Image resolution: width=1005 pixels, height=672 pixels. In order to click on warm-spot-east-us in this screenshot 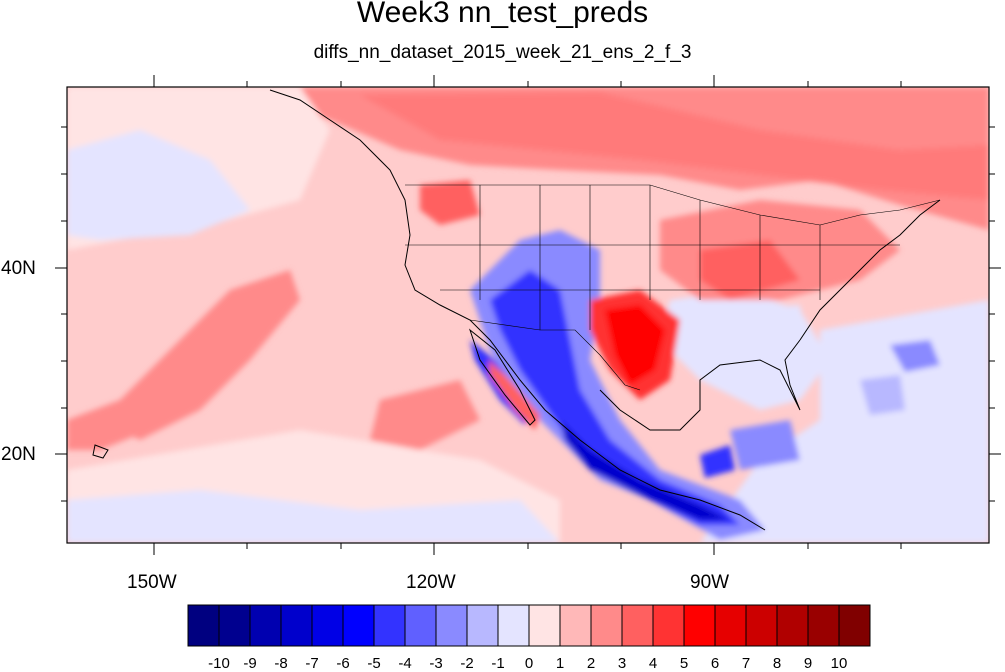, I will do `click(750, 270)`.